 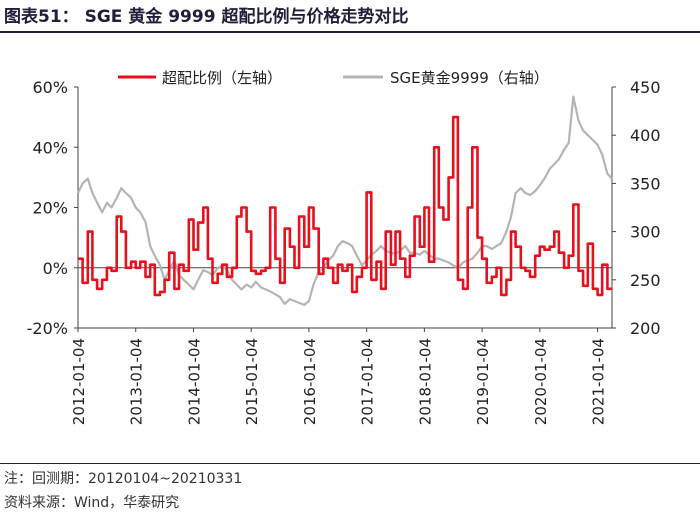 I want to click on right-tick-label: 250, so click(x=645, y=280).